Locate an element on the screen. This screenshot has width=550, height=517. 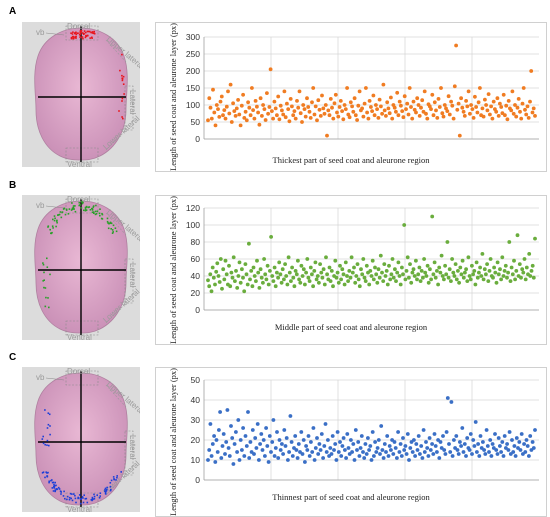
plot-area: 0 20 40 60 80 100 120 is located at coordinates (362, 259).